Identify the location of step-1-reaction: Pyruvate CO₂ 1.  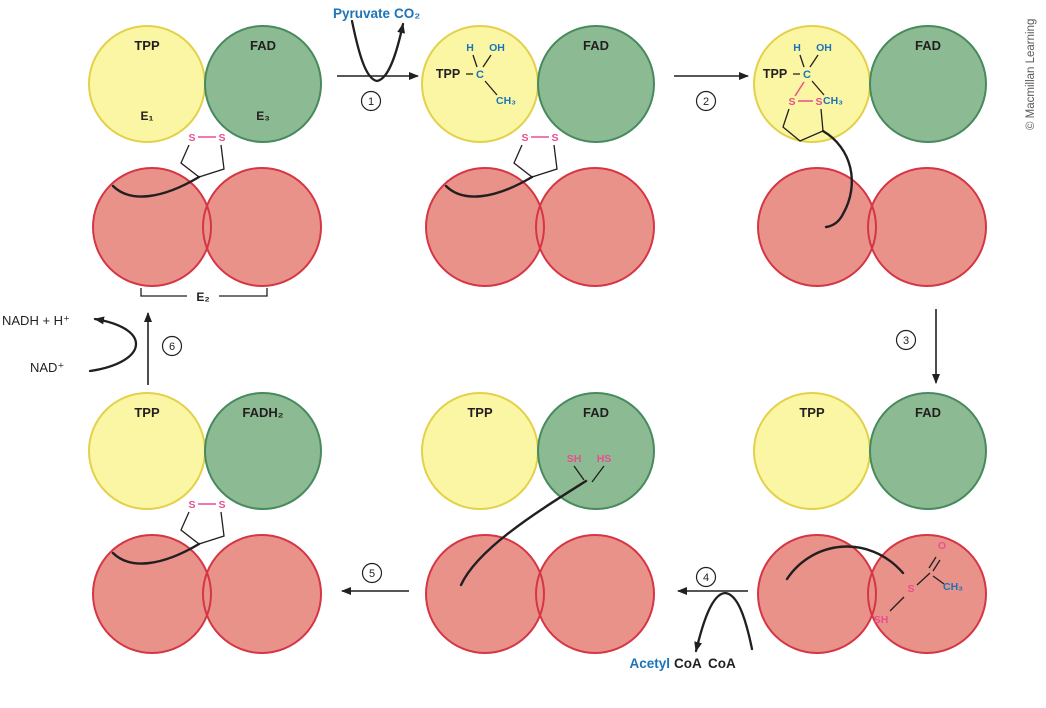
(376, 59).